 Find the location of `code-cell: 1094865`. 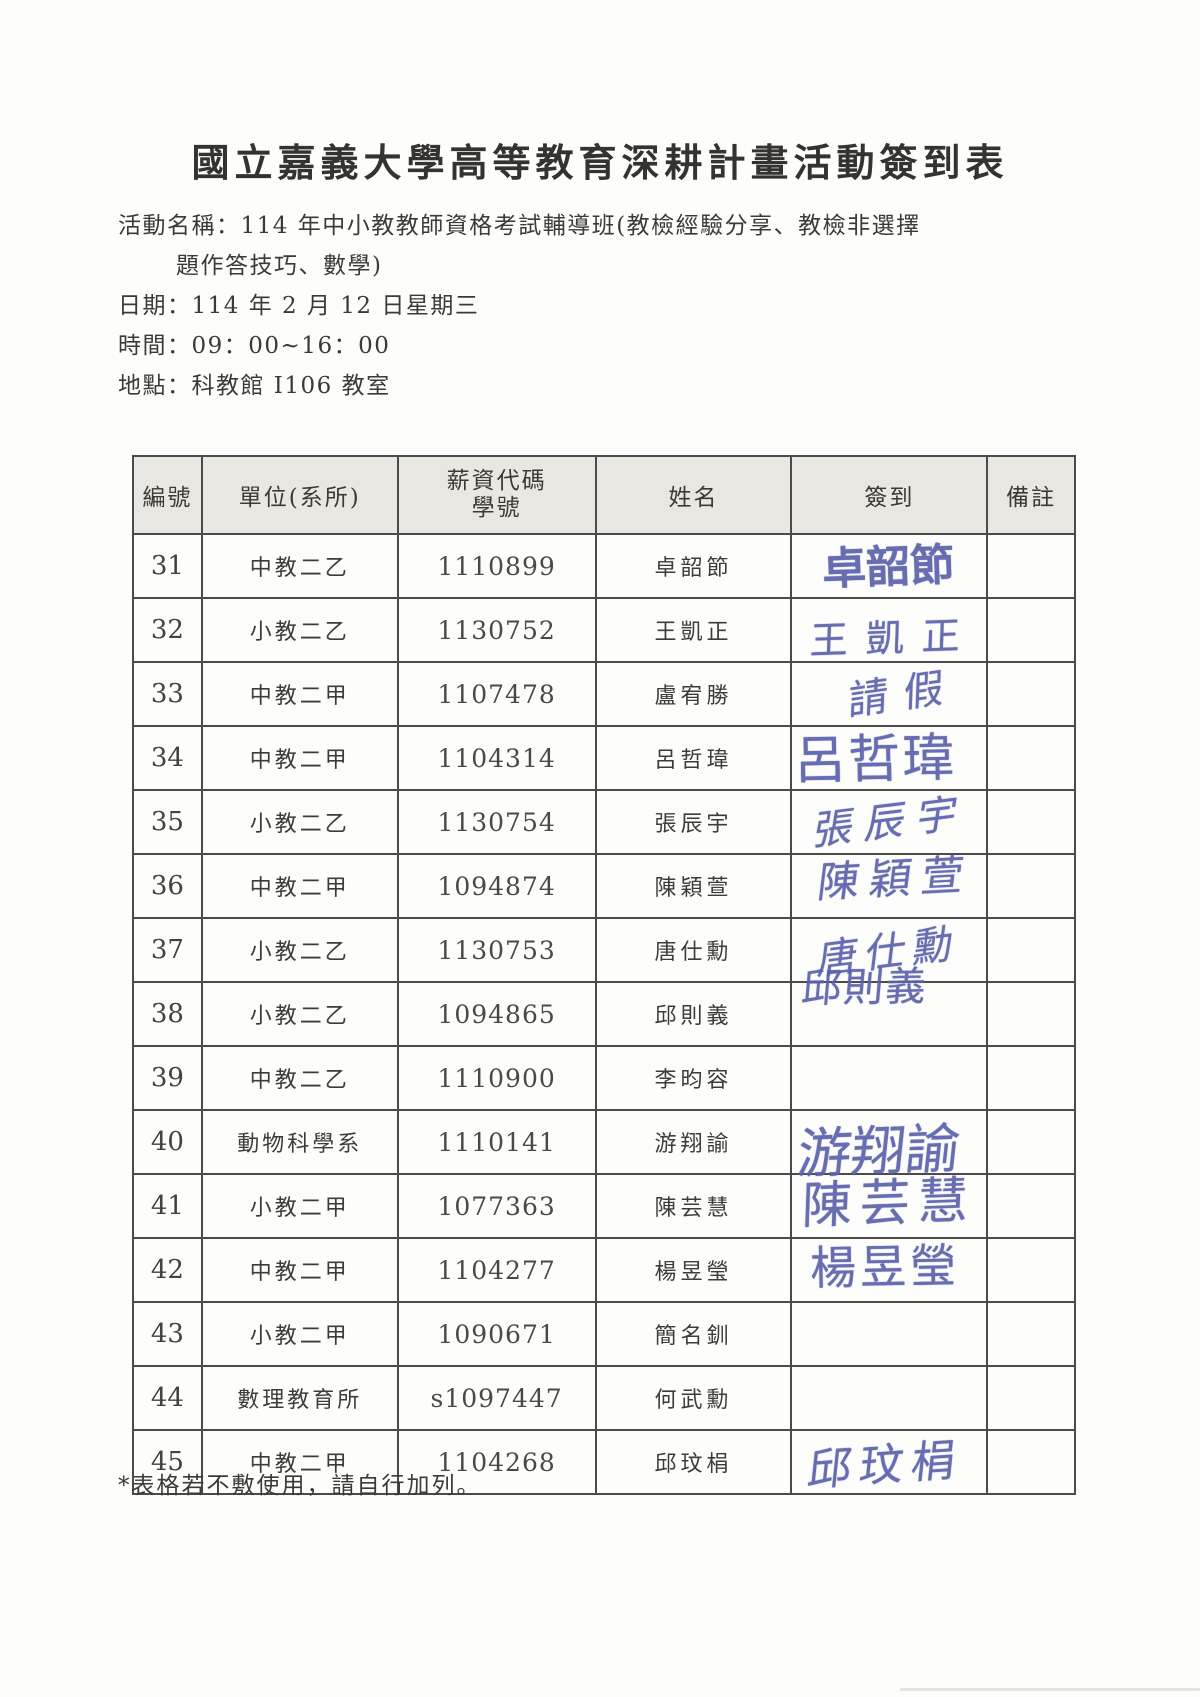

code-cell: 1094865 is located at coordinates (496, 1014).